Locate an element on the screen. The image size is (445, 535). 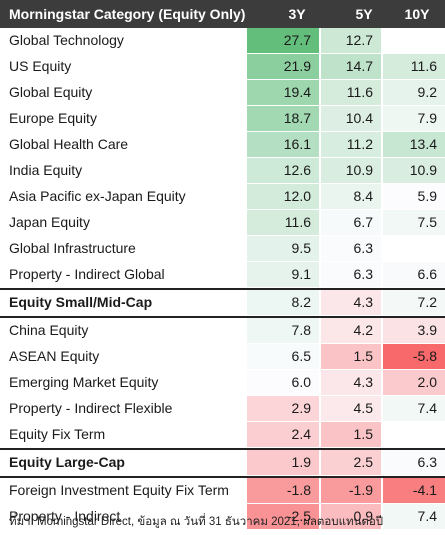
cell-5y: 12.7 is located at coordinates (351, 40).